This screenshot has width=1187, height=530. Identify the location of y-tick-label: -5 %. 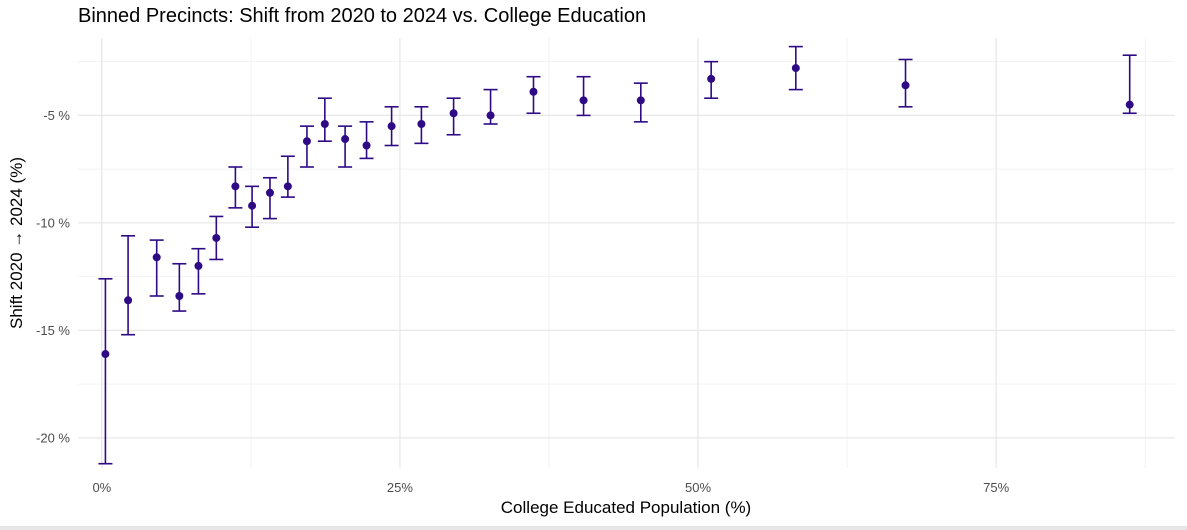
(56, 115).